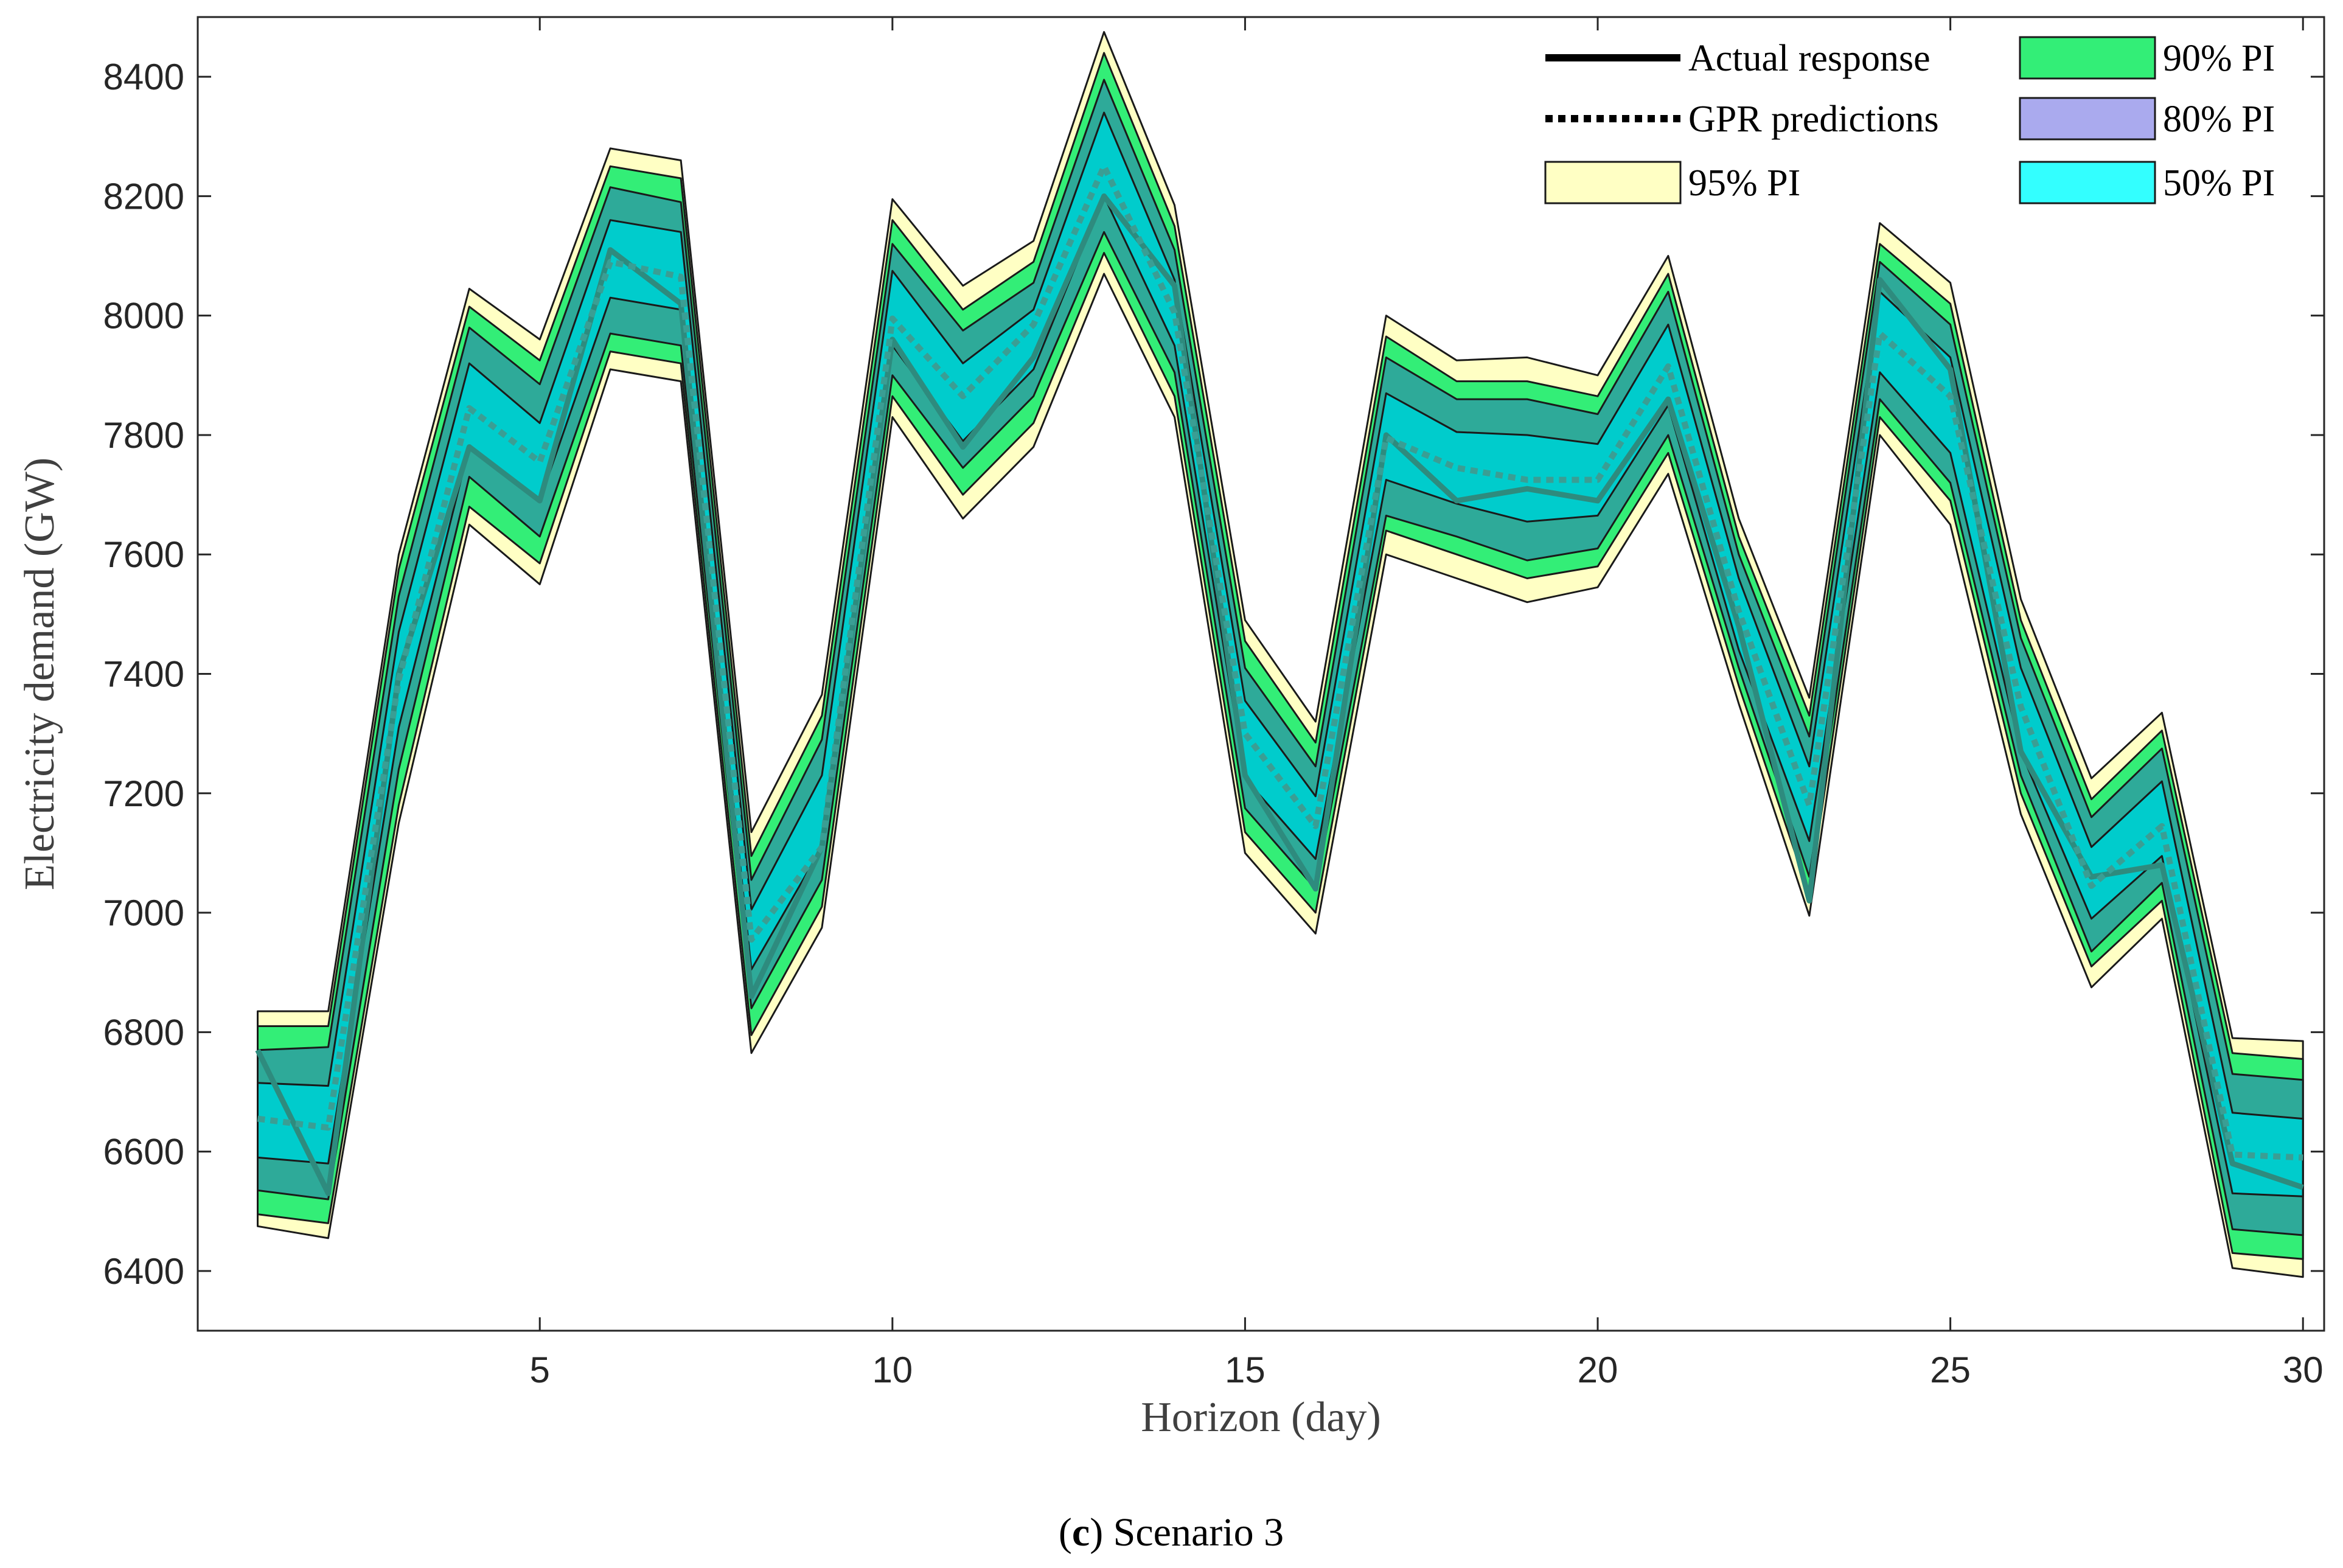 This screenshot has width=2343, height=1568. Describe the element at coordinates (1081, 1532) in the screenshot. I see `caption-letter: c` at that location.